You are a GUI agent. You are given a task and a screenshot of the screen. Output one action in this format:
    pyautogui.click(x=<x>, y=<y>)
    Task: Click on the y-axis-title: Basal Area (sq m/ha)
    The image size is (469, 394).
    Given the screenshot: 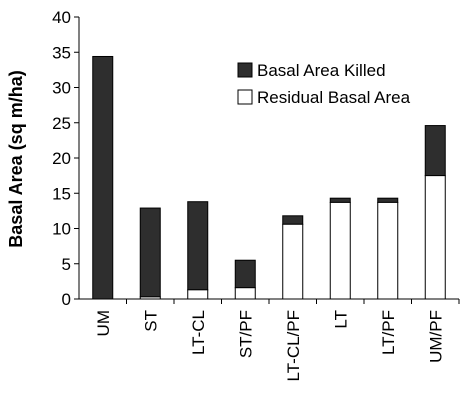 What is the action you would take?
    pyautogui.click(x=16, y=158)
    